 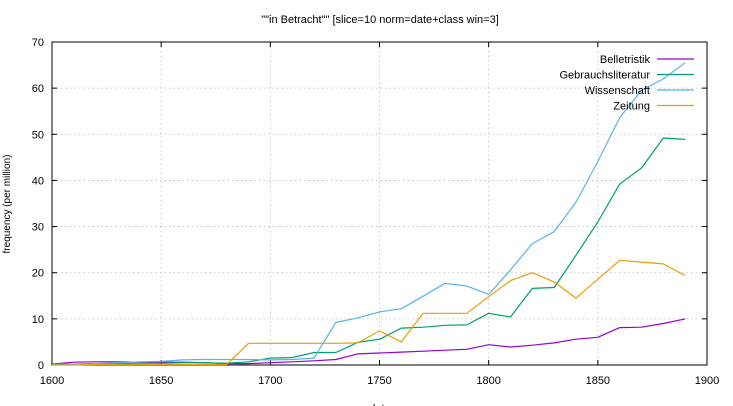 I want to click on series-line-belletristik, so click(x=368, y=341).